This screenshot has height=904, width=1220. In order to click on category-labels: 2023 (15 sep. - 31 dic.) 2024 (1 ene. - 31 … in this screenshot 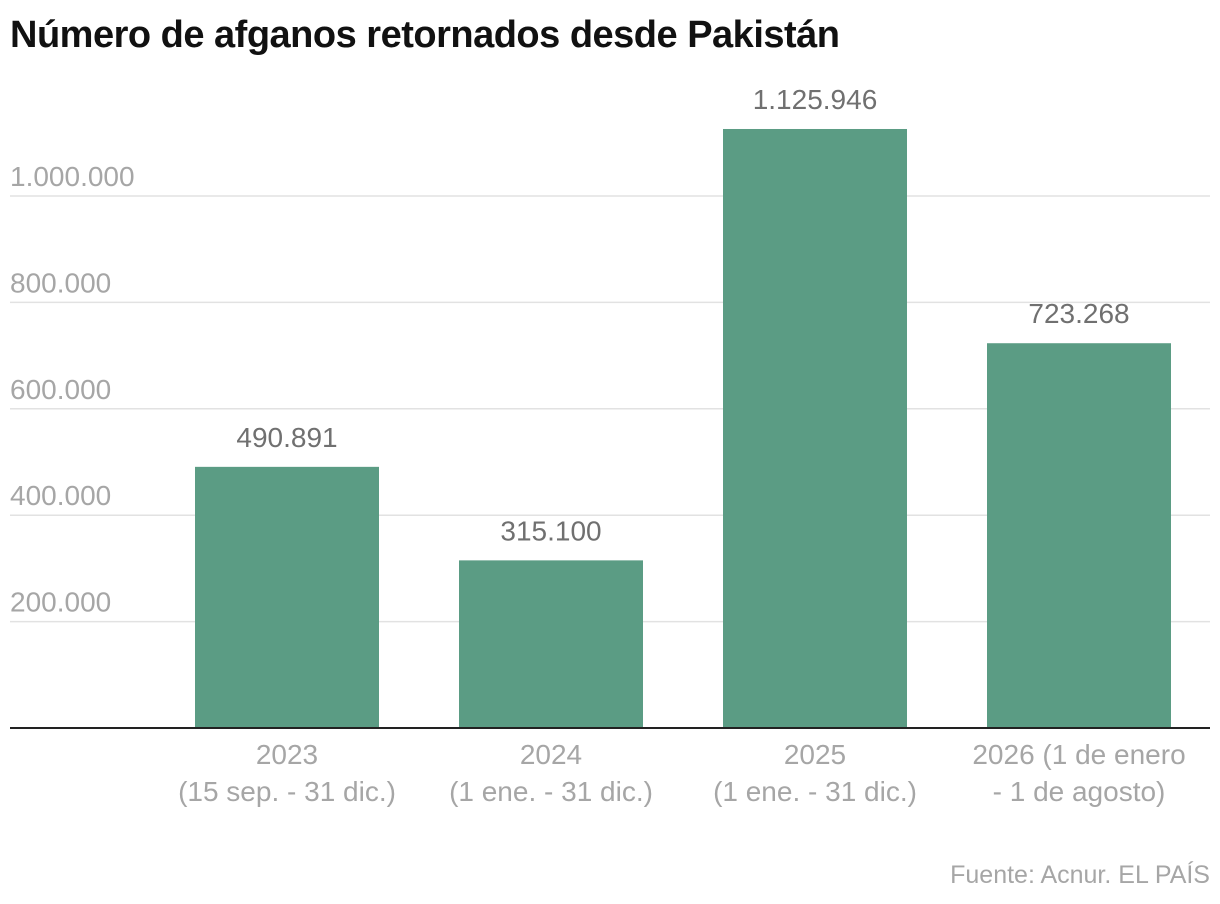, I will do `click(682, 773)`.